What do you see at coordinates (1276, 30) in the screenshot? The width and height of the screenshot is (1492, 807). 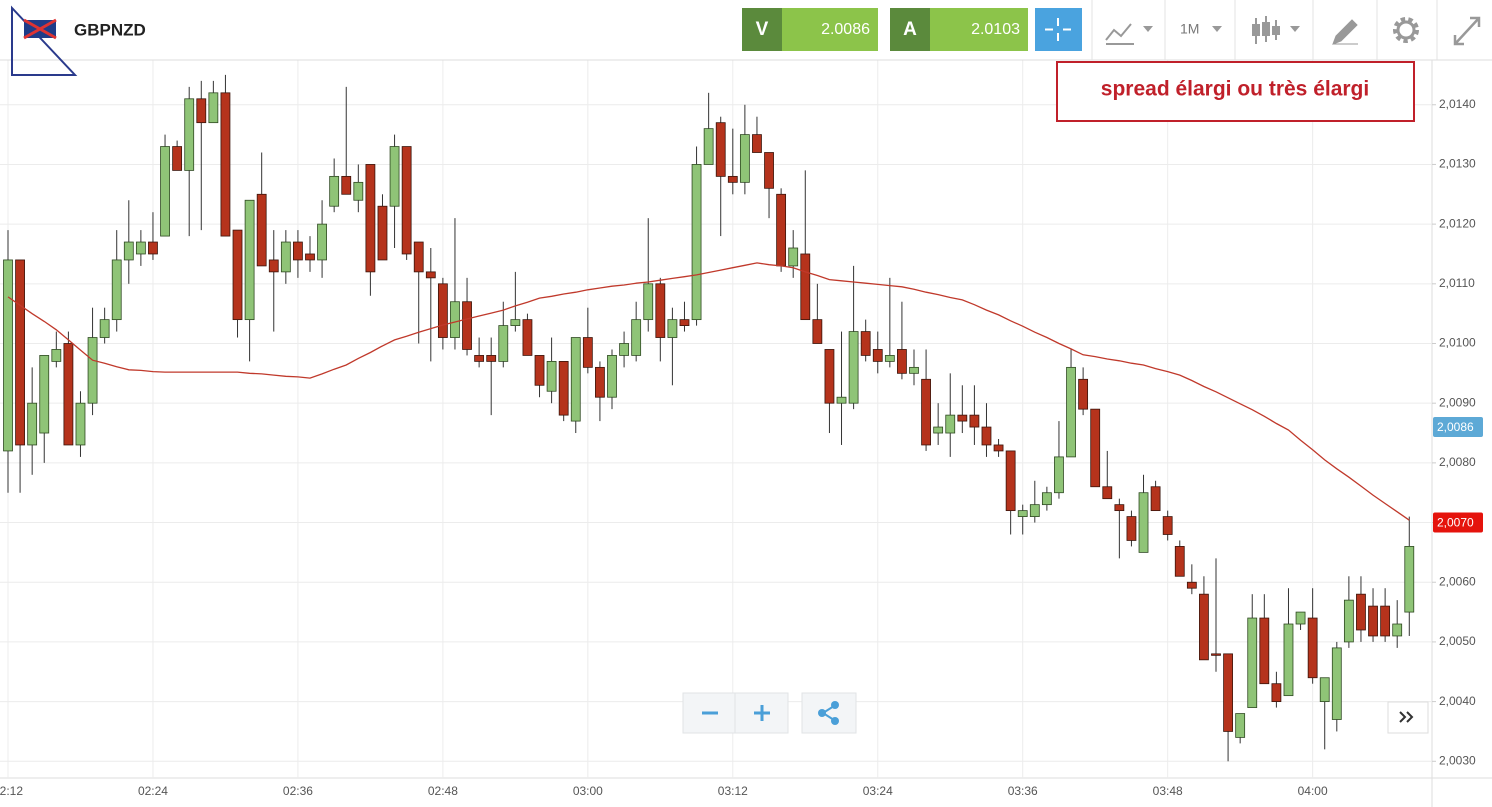 I see `indicator-button` at bounding box center [1276, 30].